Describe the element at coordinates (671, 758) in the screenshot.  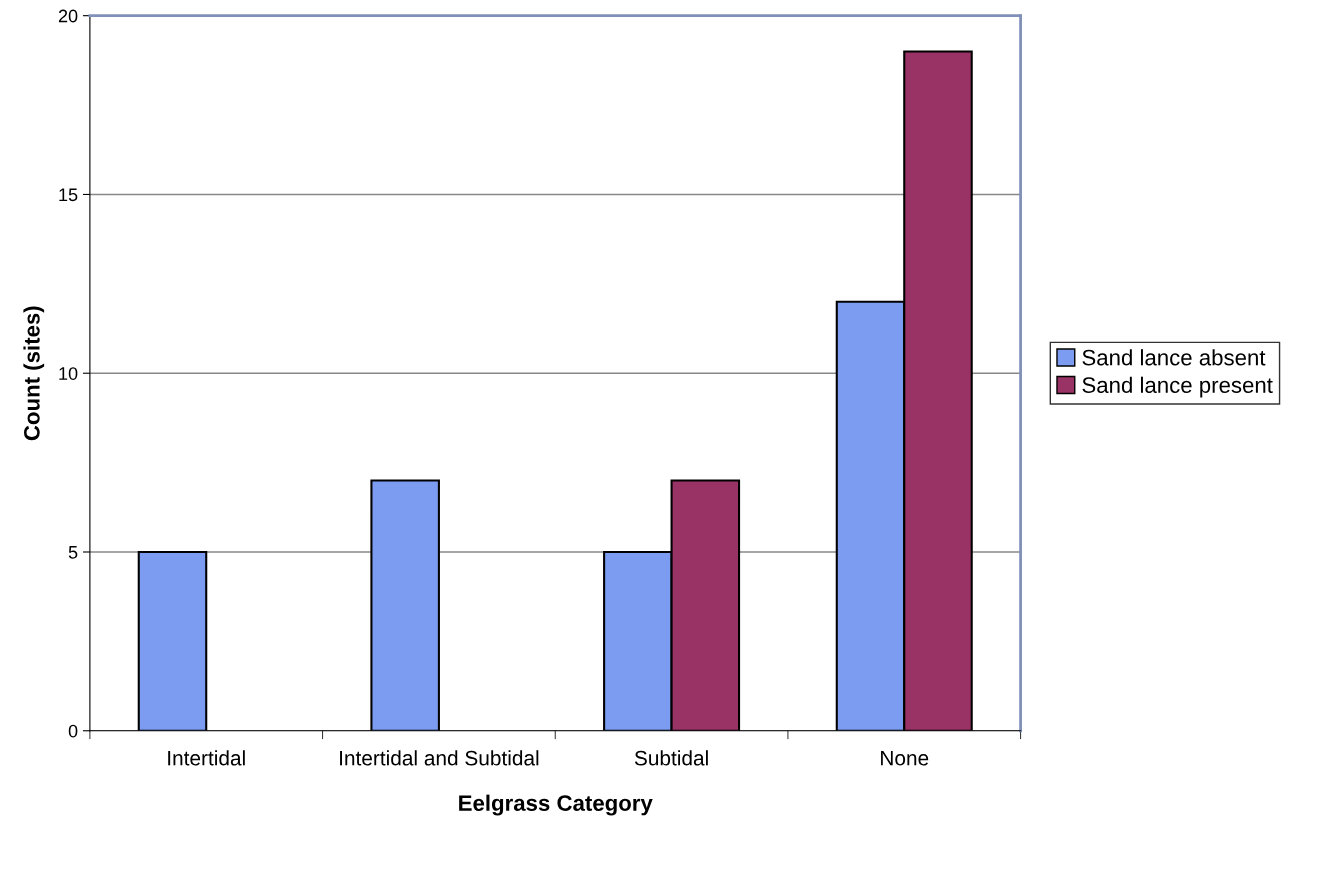
I see `x-tick-label: Subtidal` at that location.